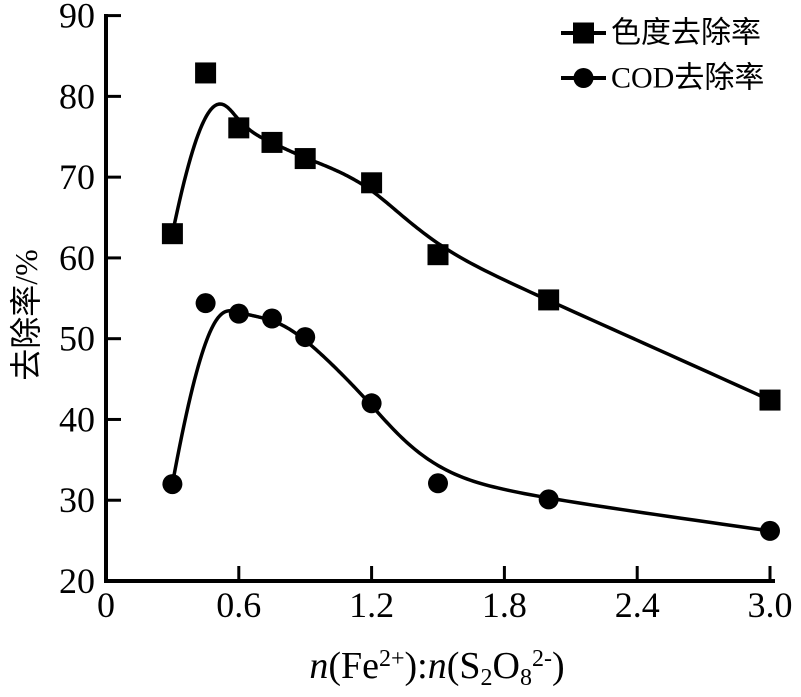 This screenshot has height=697, width=801. Describe the element at coordinates (416, 666) in the screenshot. I see `x-axis-title-segment: ):` at that location.